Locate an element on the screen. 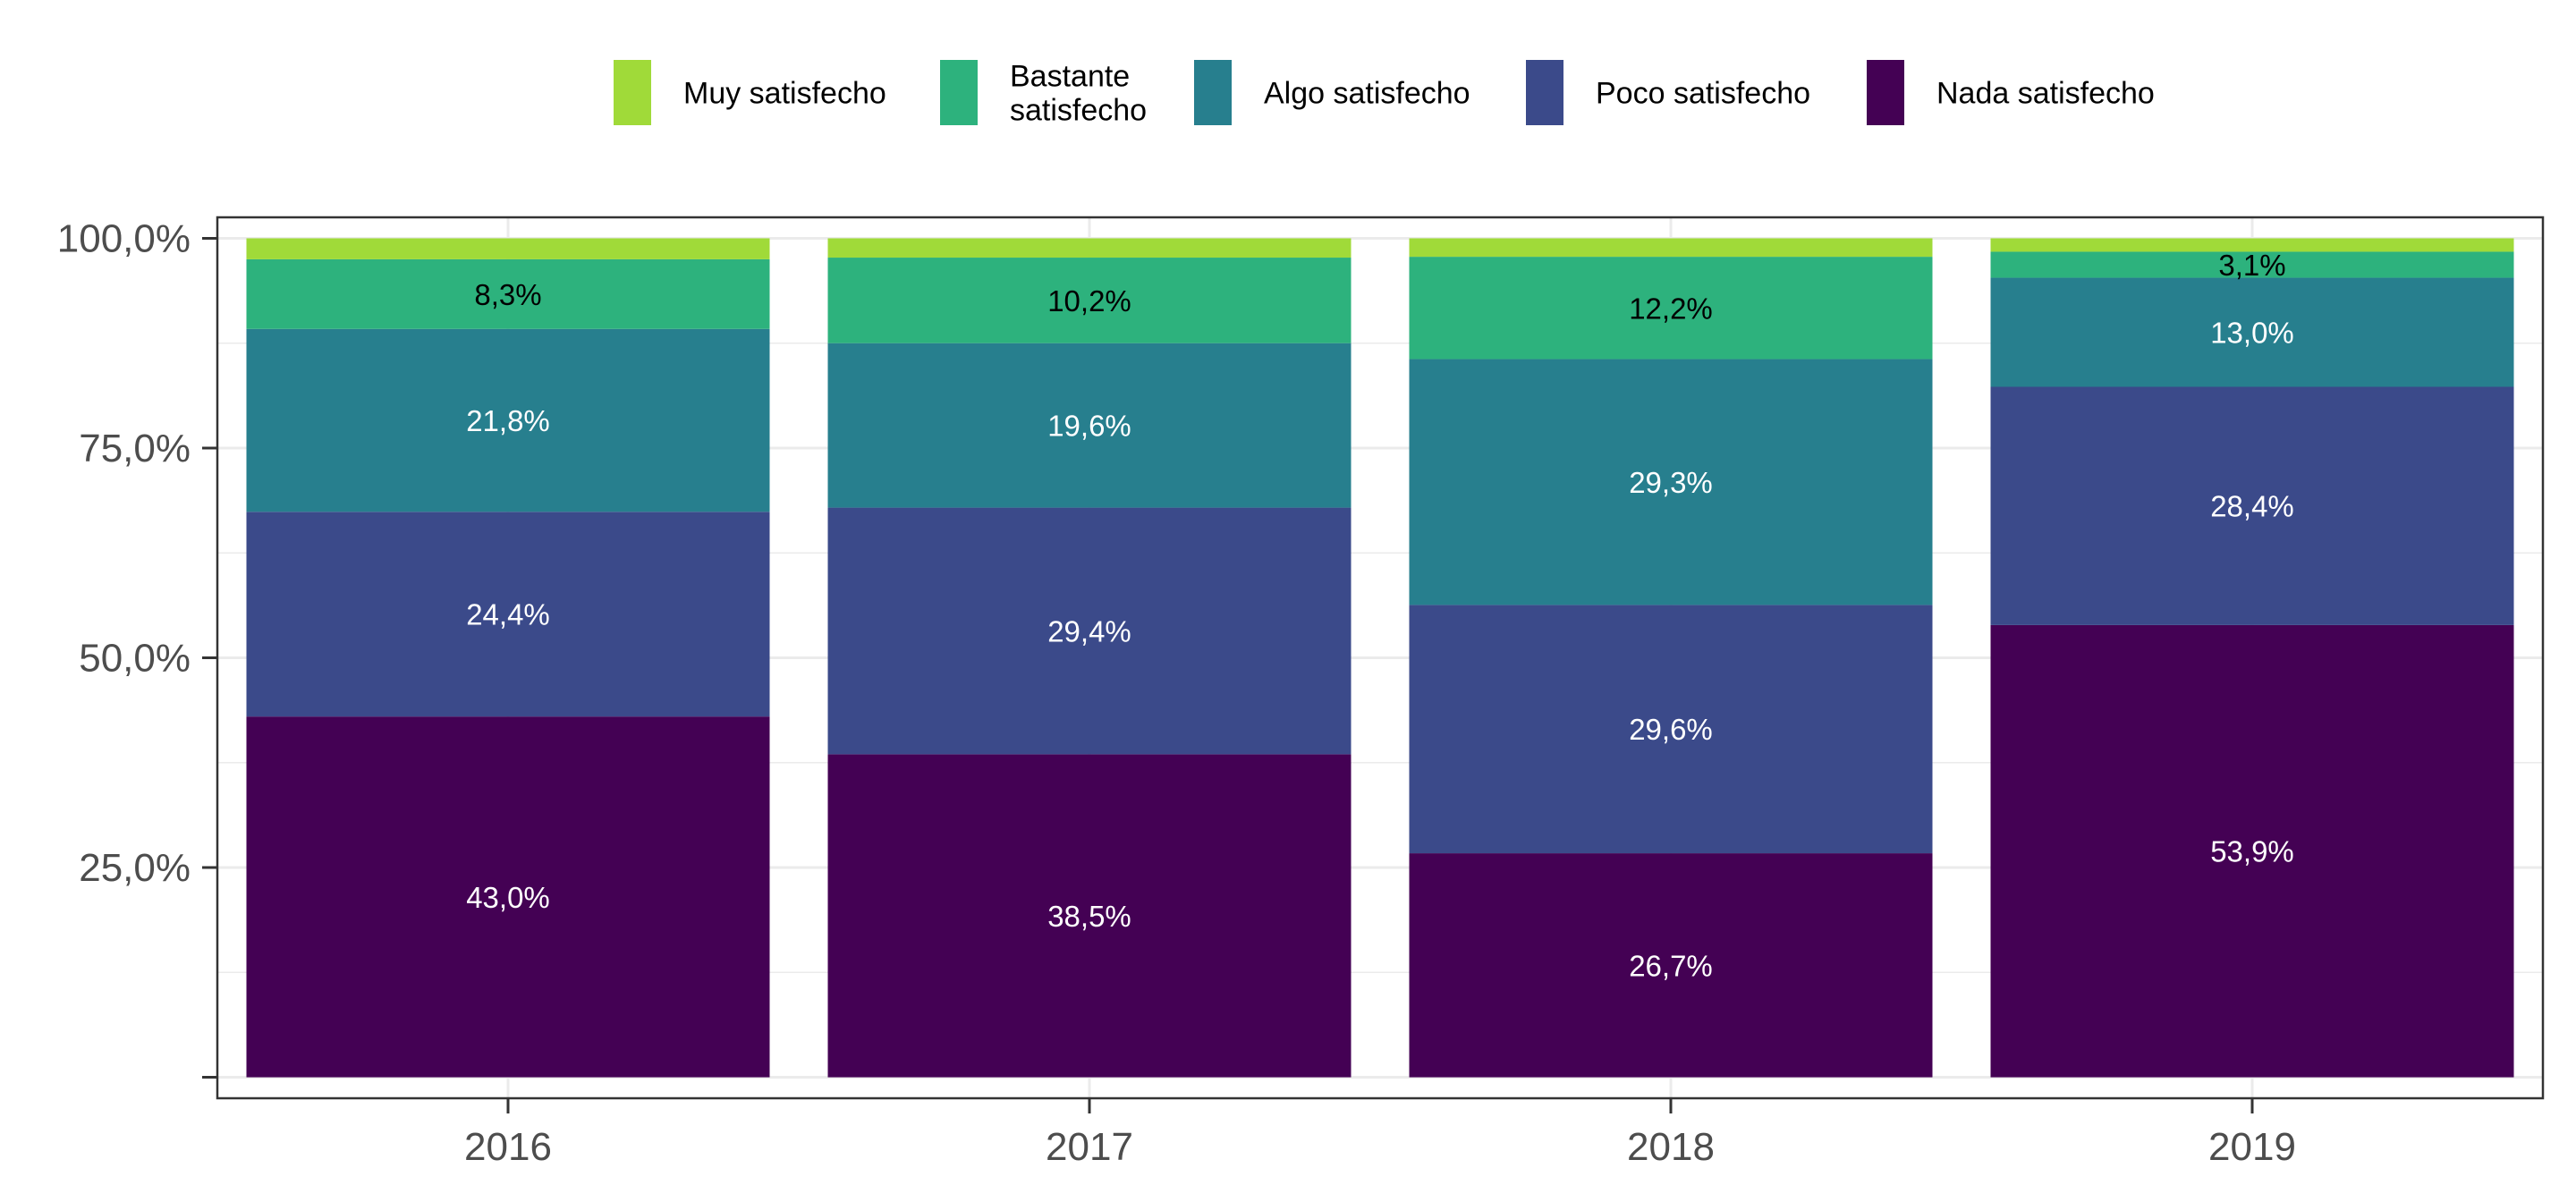  data-label: 3,1% is located at coordinates (2251, 265).